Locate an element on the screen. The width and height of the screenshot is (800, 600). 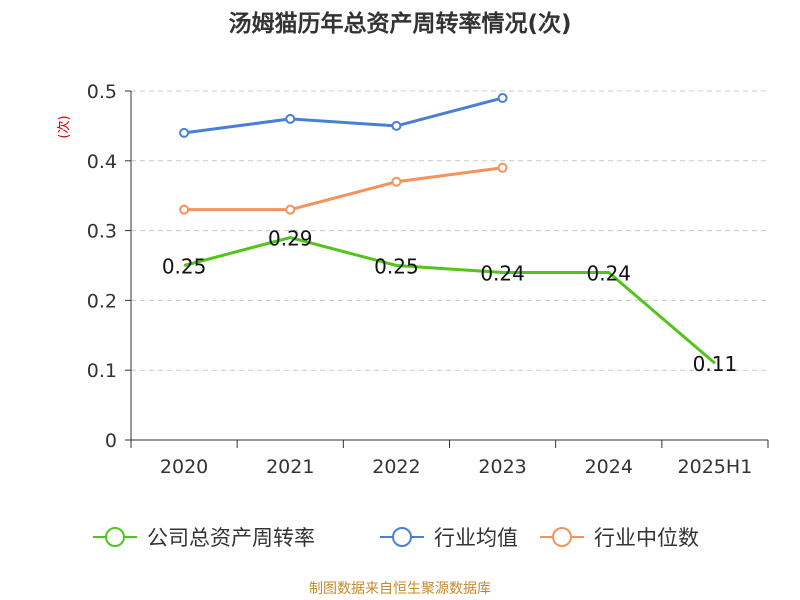
x-tick-label: 2022 is located at coordinates (396, 467).